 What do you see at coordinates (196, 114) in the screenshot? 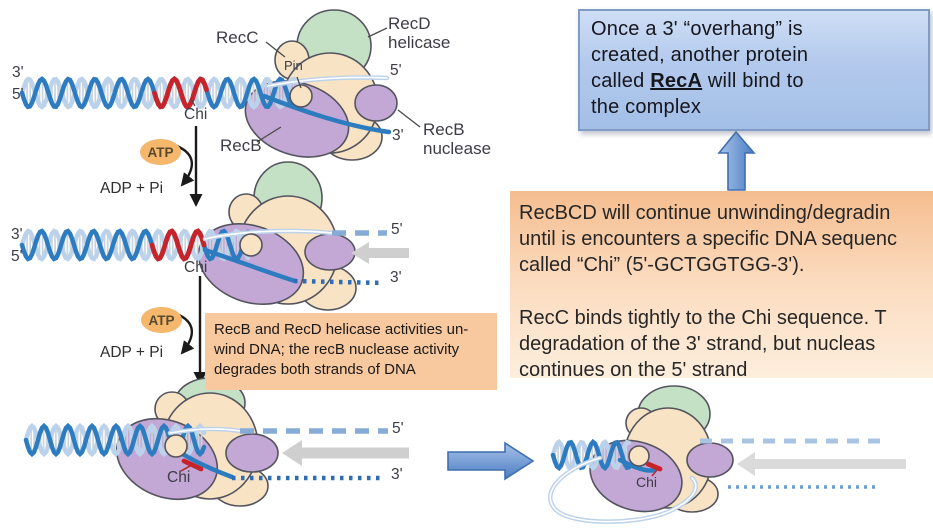
I see `stage1-chi-label: Chi` at bounding box center [196, 114].